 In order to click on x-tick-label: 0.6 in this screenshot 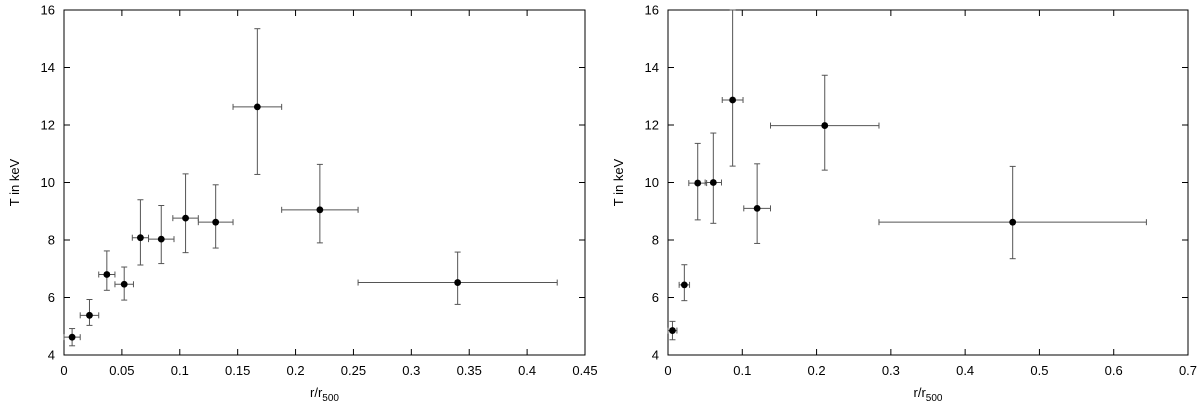, I will do `click(1114, 370)`.